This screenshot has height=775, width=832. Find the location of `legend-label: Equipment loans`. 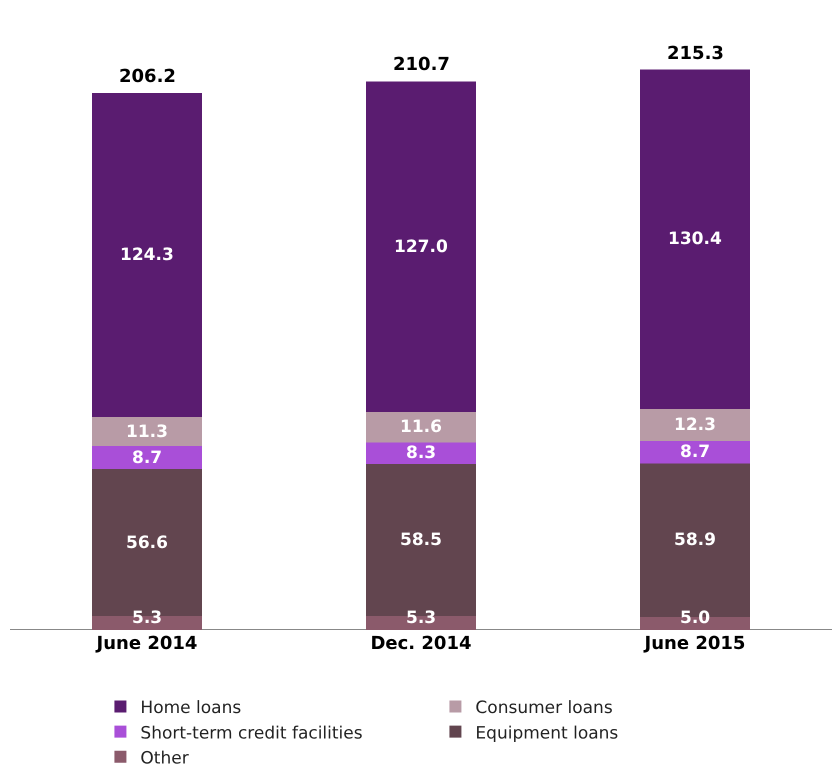

legend-label: Equipment loans is located at coordinates (546, 733).